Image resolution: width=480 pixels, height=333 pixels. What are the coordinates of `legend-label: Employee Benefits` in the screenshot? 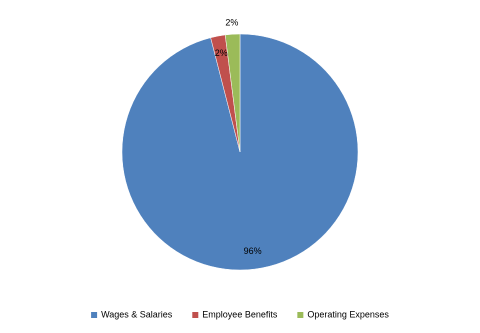 It's located at (240, 314).